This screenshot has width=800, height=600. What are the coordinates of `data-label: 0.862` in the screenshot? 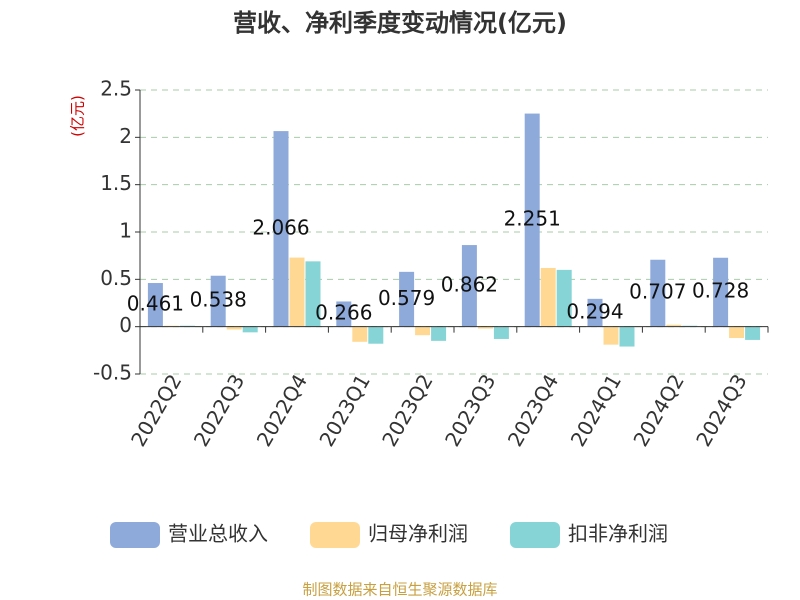 It's located at (469, 284).